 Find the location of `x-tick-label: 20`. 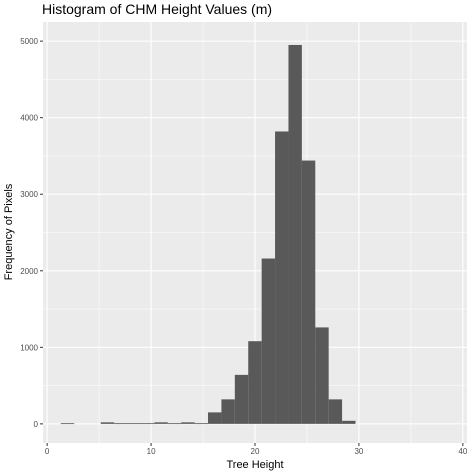

x-tick-label: 20 is located at coordinates (255, 451).